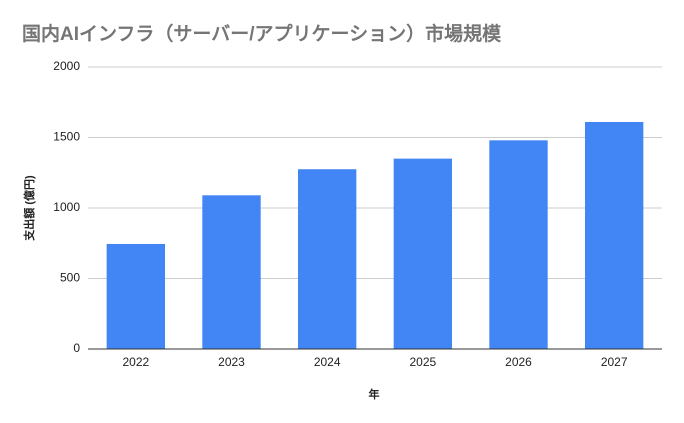 The image size is (684, 423). I want to click on x-tick-label: 2027, so click(614, 362).